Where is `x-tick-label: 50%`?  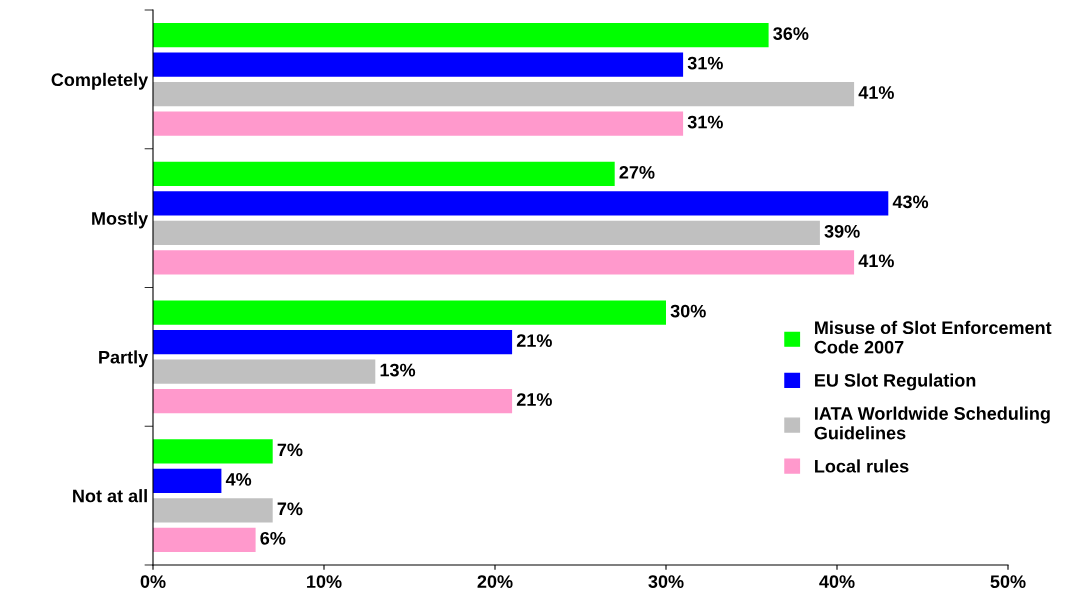 x-tick-label: 50% is located at coordinates (1008, 581).